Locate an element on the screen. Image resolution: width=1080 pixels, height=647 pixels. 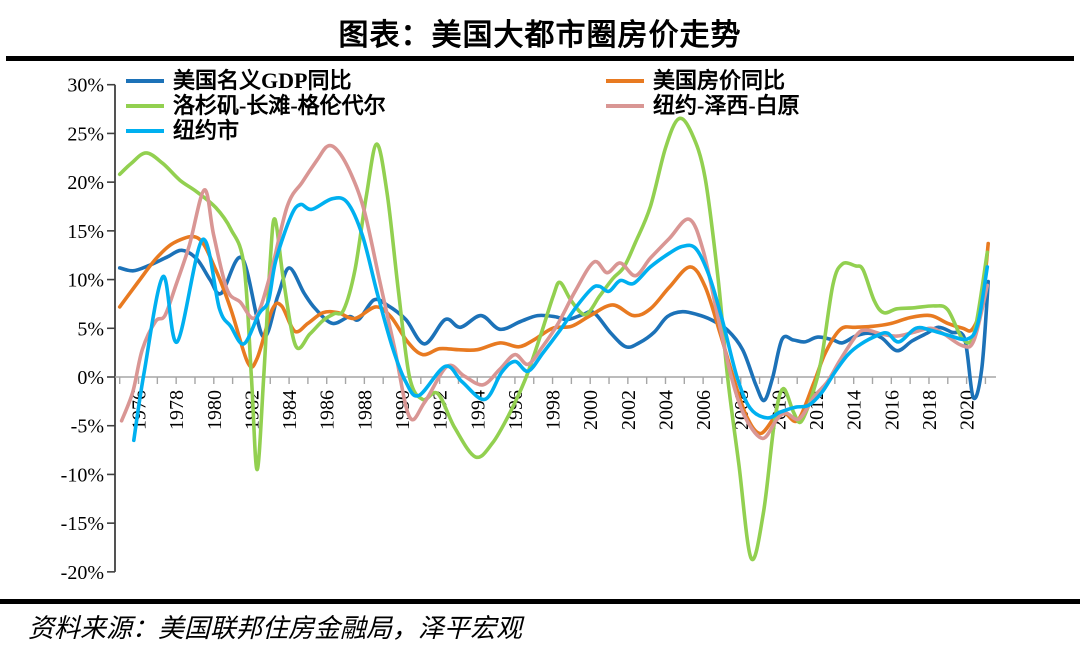
legend-label: 纽约市 is located at coordinates (206, 130).